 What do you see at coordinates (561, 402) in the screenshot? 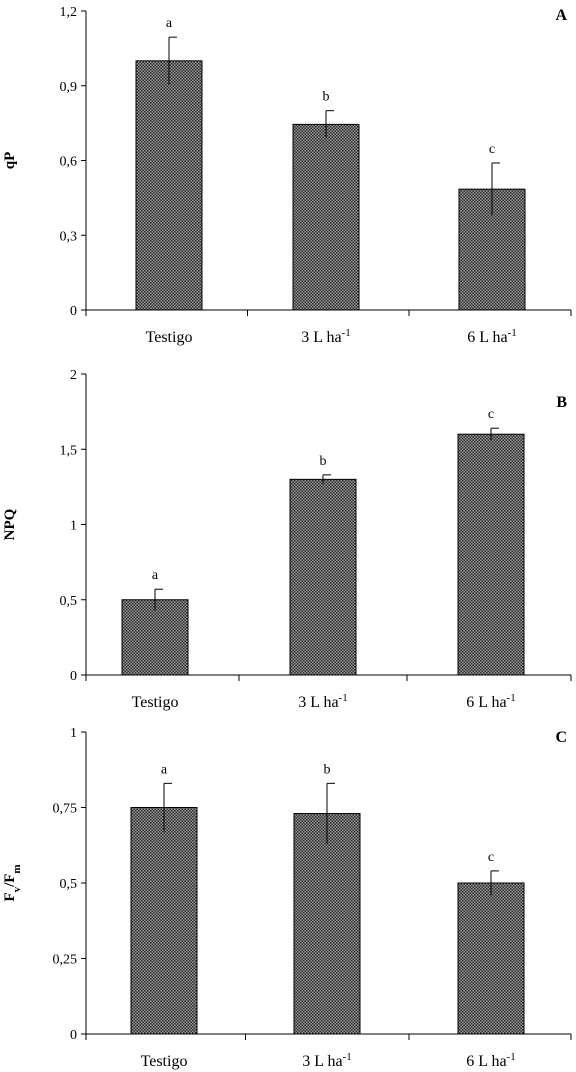
I see `panel-tag: B` at bounding box center [561, 402].